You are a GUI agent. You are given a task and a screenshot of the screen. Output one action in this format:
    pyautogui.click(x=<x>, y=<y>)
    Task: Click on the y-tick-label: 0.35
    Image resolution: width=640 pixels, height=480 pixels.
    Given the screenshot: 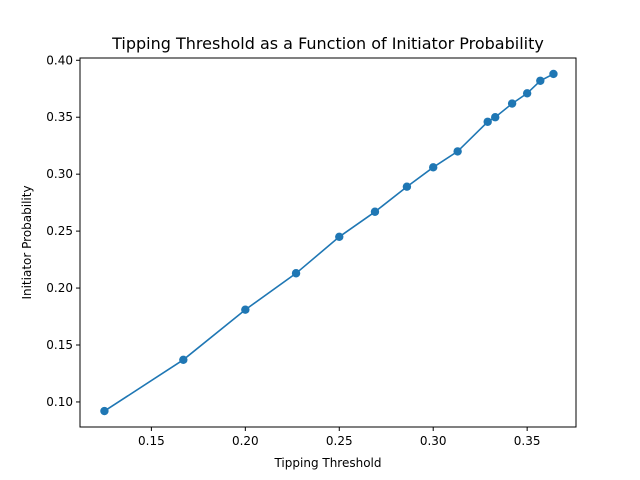 What is the action you would take?
    pyautogui.click(x=59, y=117)
    